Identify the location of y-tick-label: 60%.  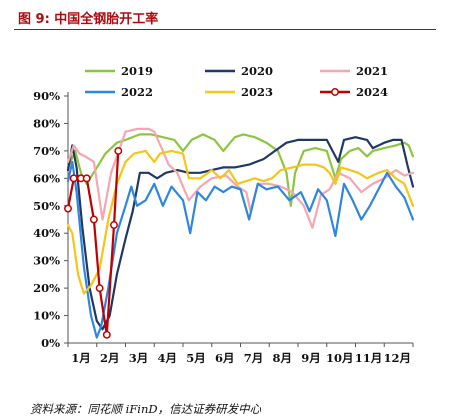
(46, 178).